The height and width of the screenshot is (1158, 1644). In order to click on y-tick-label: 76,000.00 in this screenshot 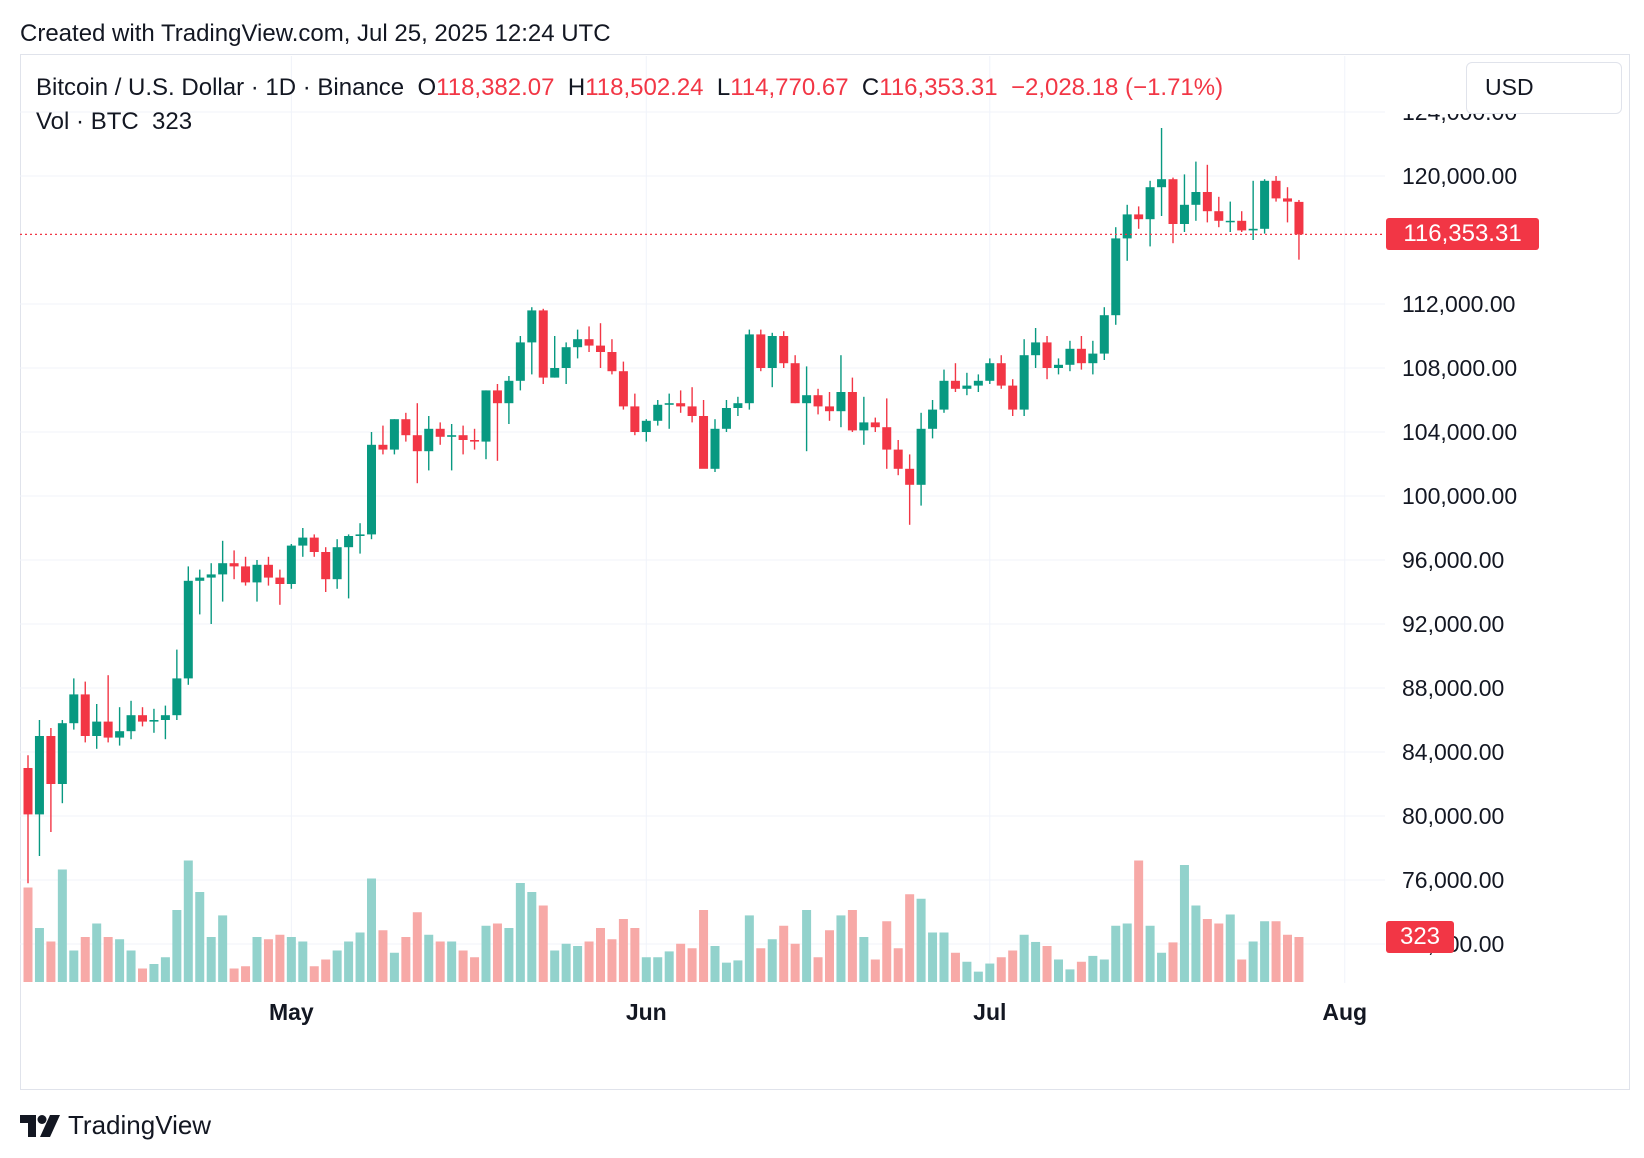, I will do `click(1453, 880)`.